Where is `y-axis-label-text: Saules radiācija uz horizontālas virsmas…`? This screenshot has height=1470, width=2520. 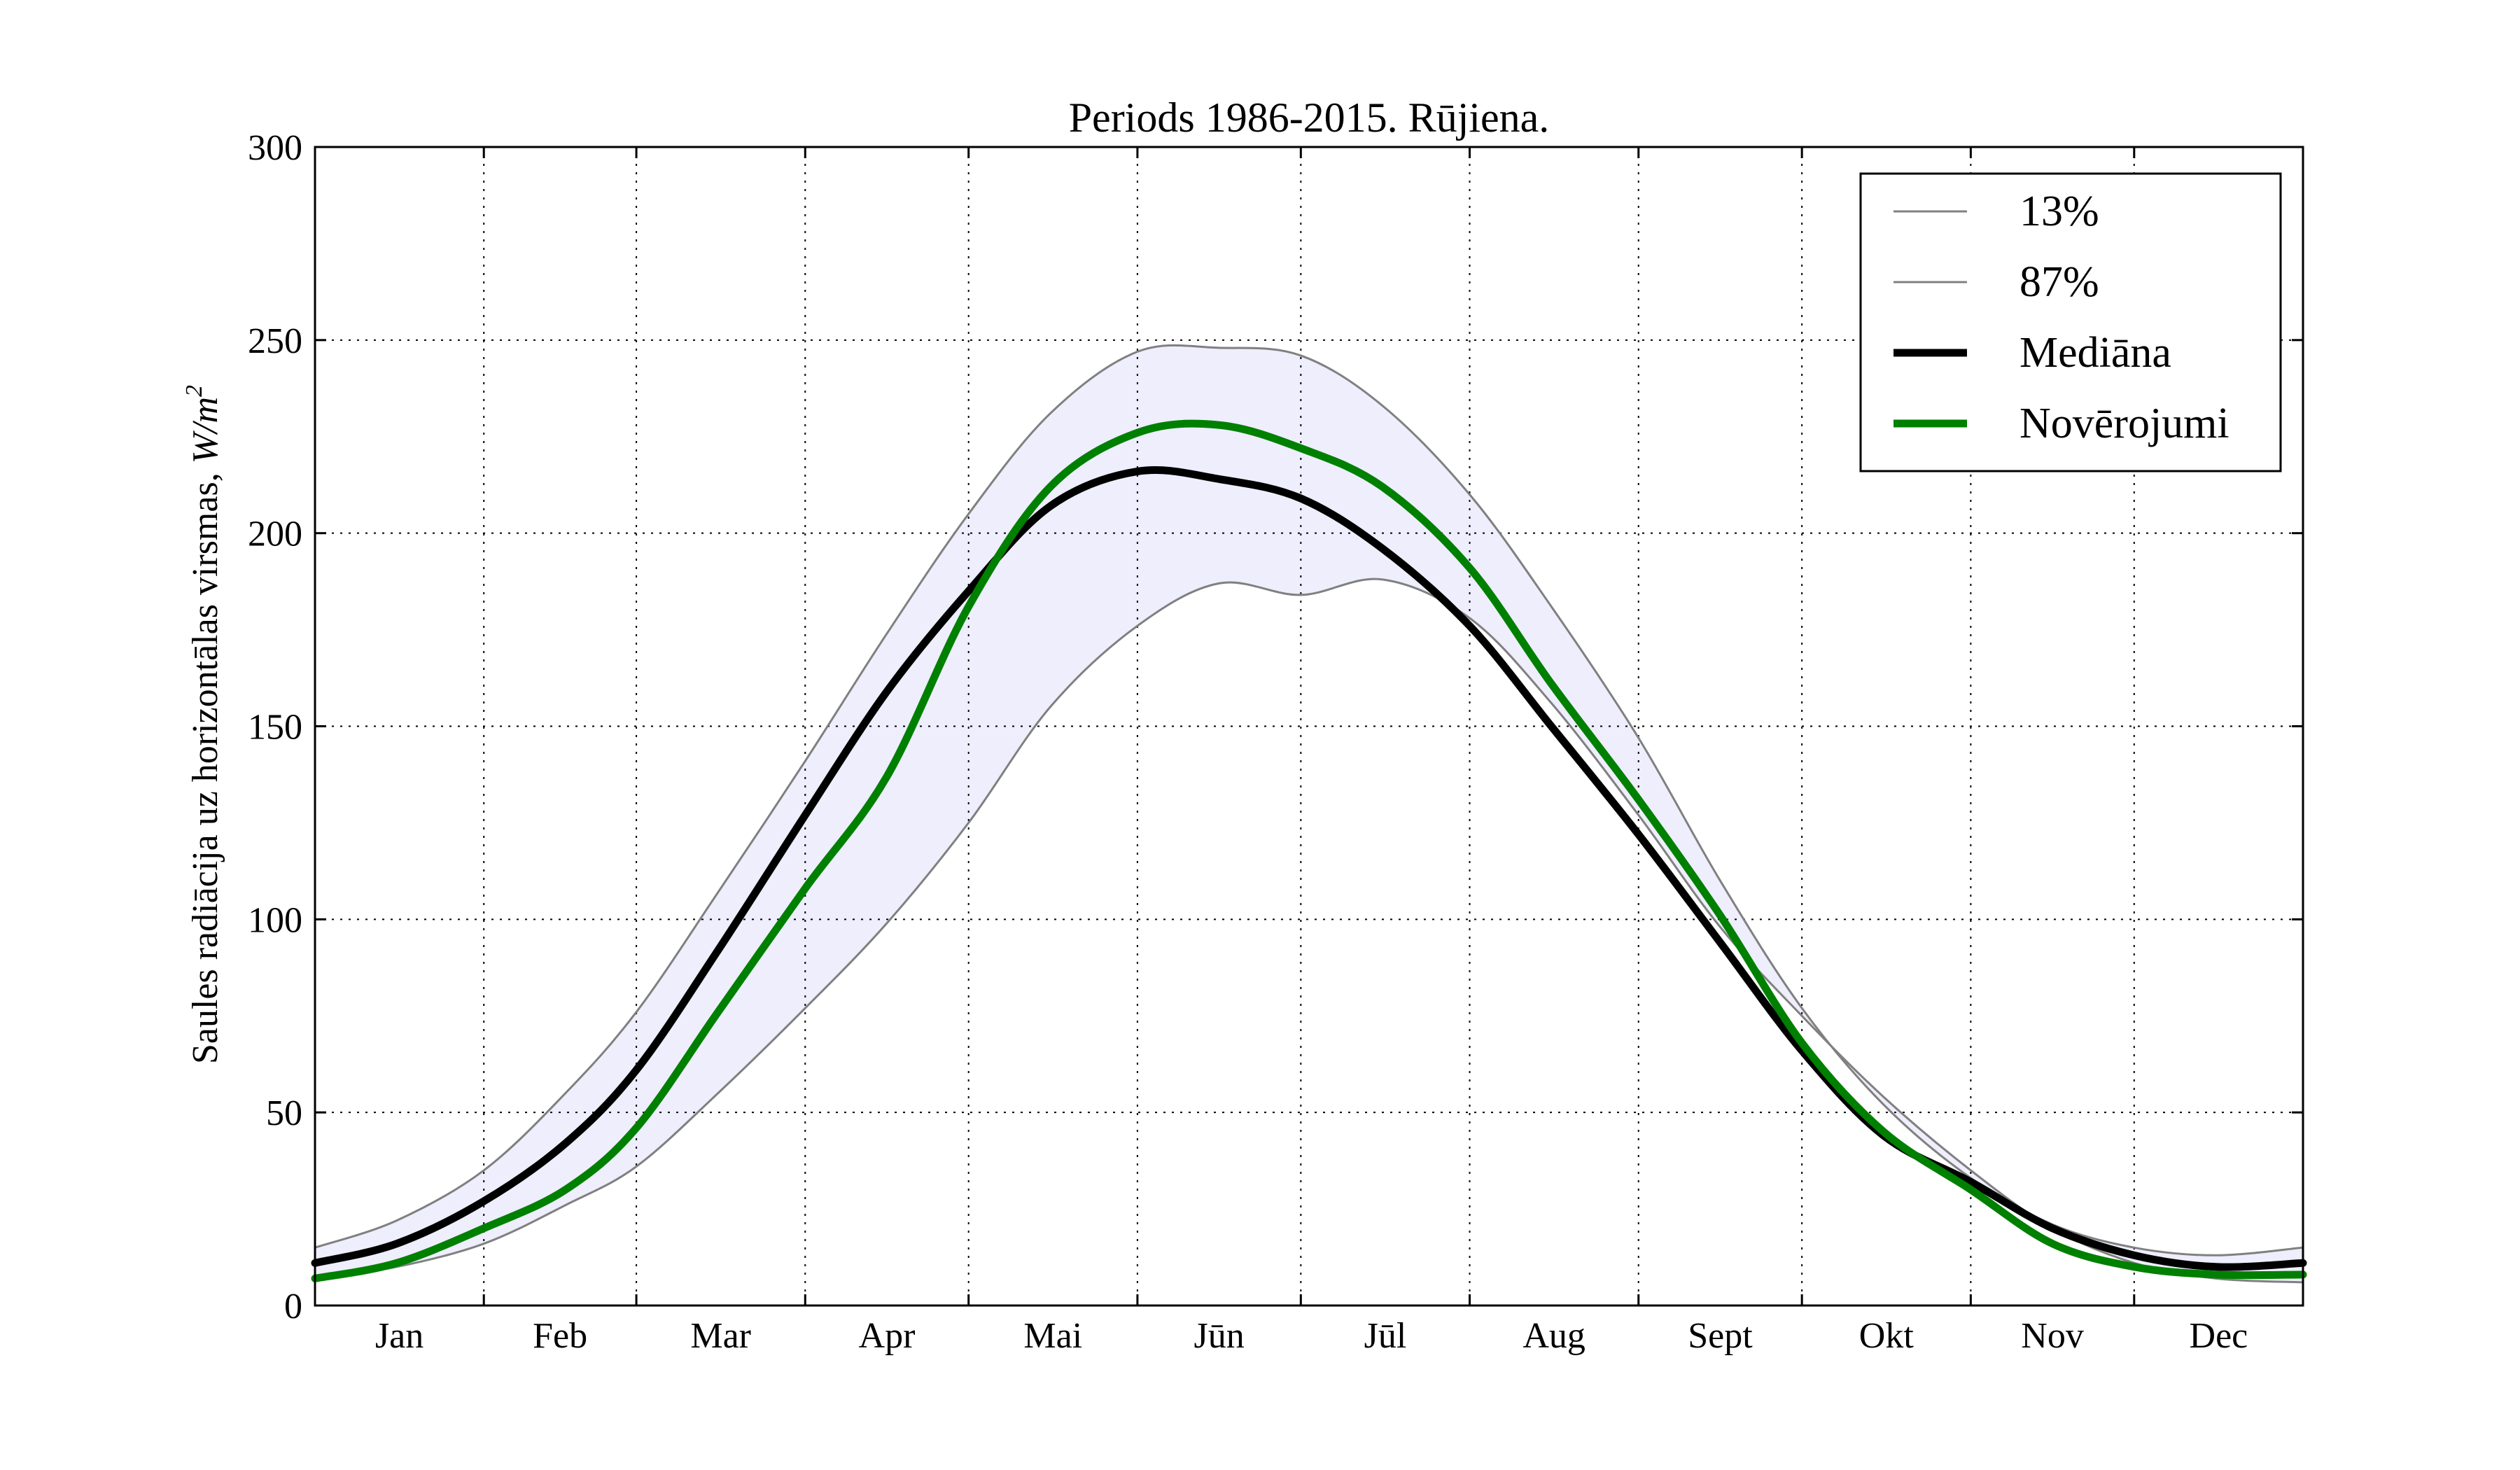
y-axis-label-text: Saules radiācija uz horizontālas virsmas… is located at coordinates (205, 763).